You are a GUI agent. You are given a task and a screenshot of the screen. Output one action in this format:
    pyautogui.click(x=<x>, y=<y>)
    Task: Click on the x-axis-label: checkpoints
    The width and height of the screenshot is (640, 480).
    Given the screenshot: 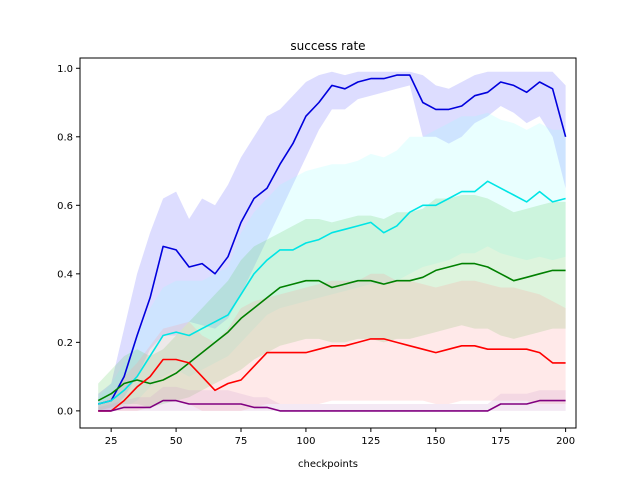 What is the action you would take?
    pyautogui.click(x=328, y=464)
    